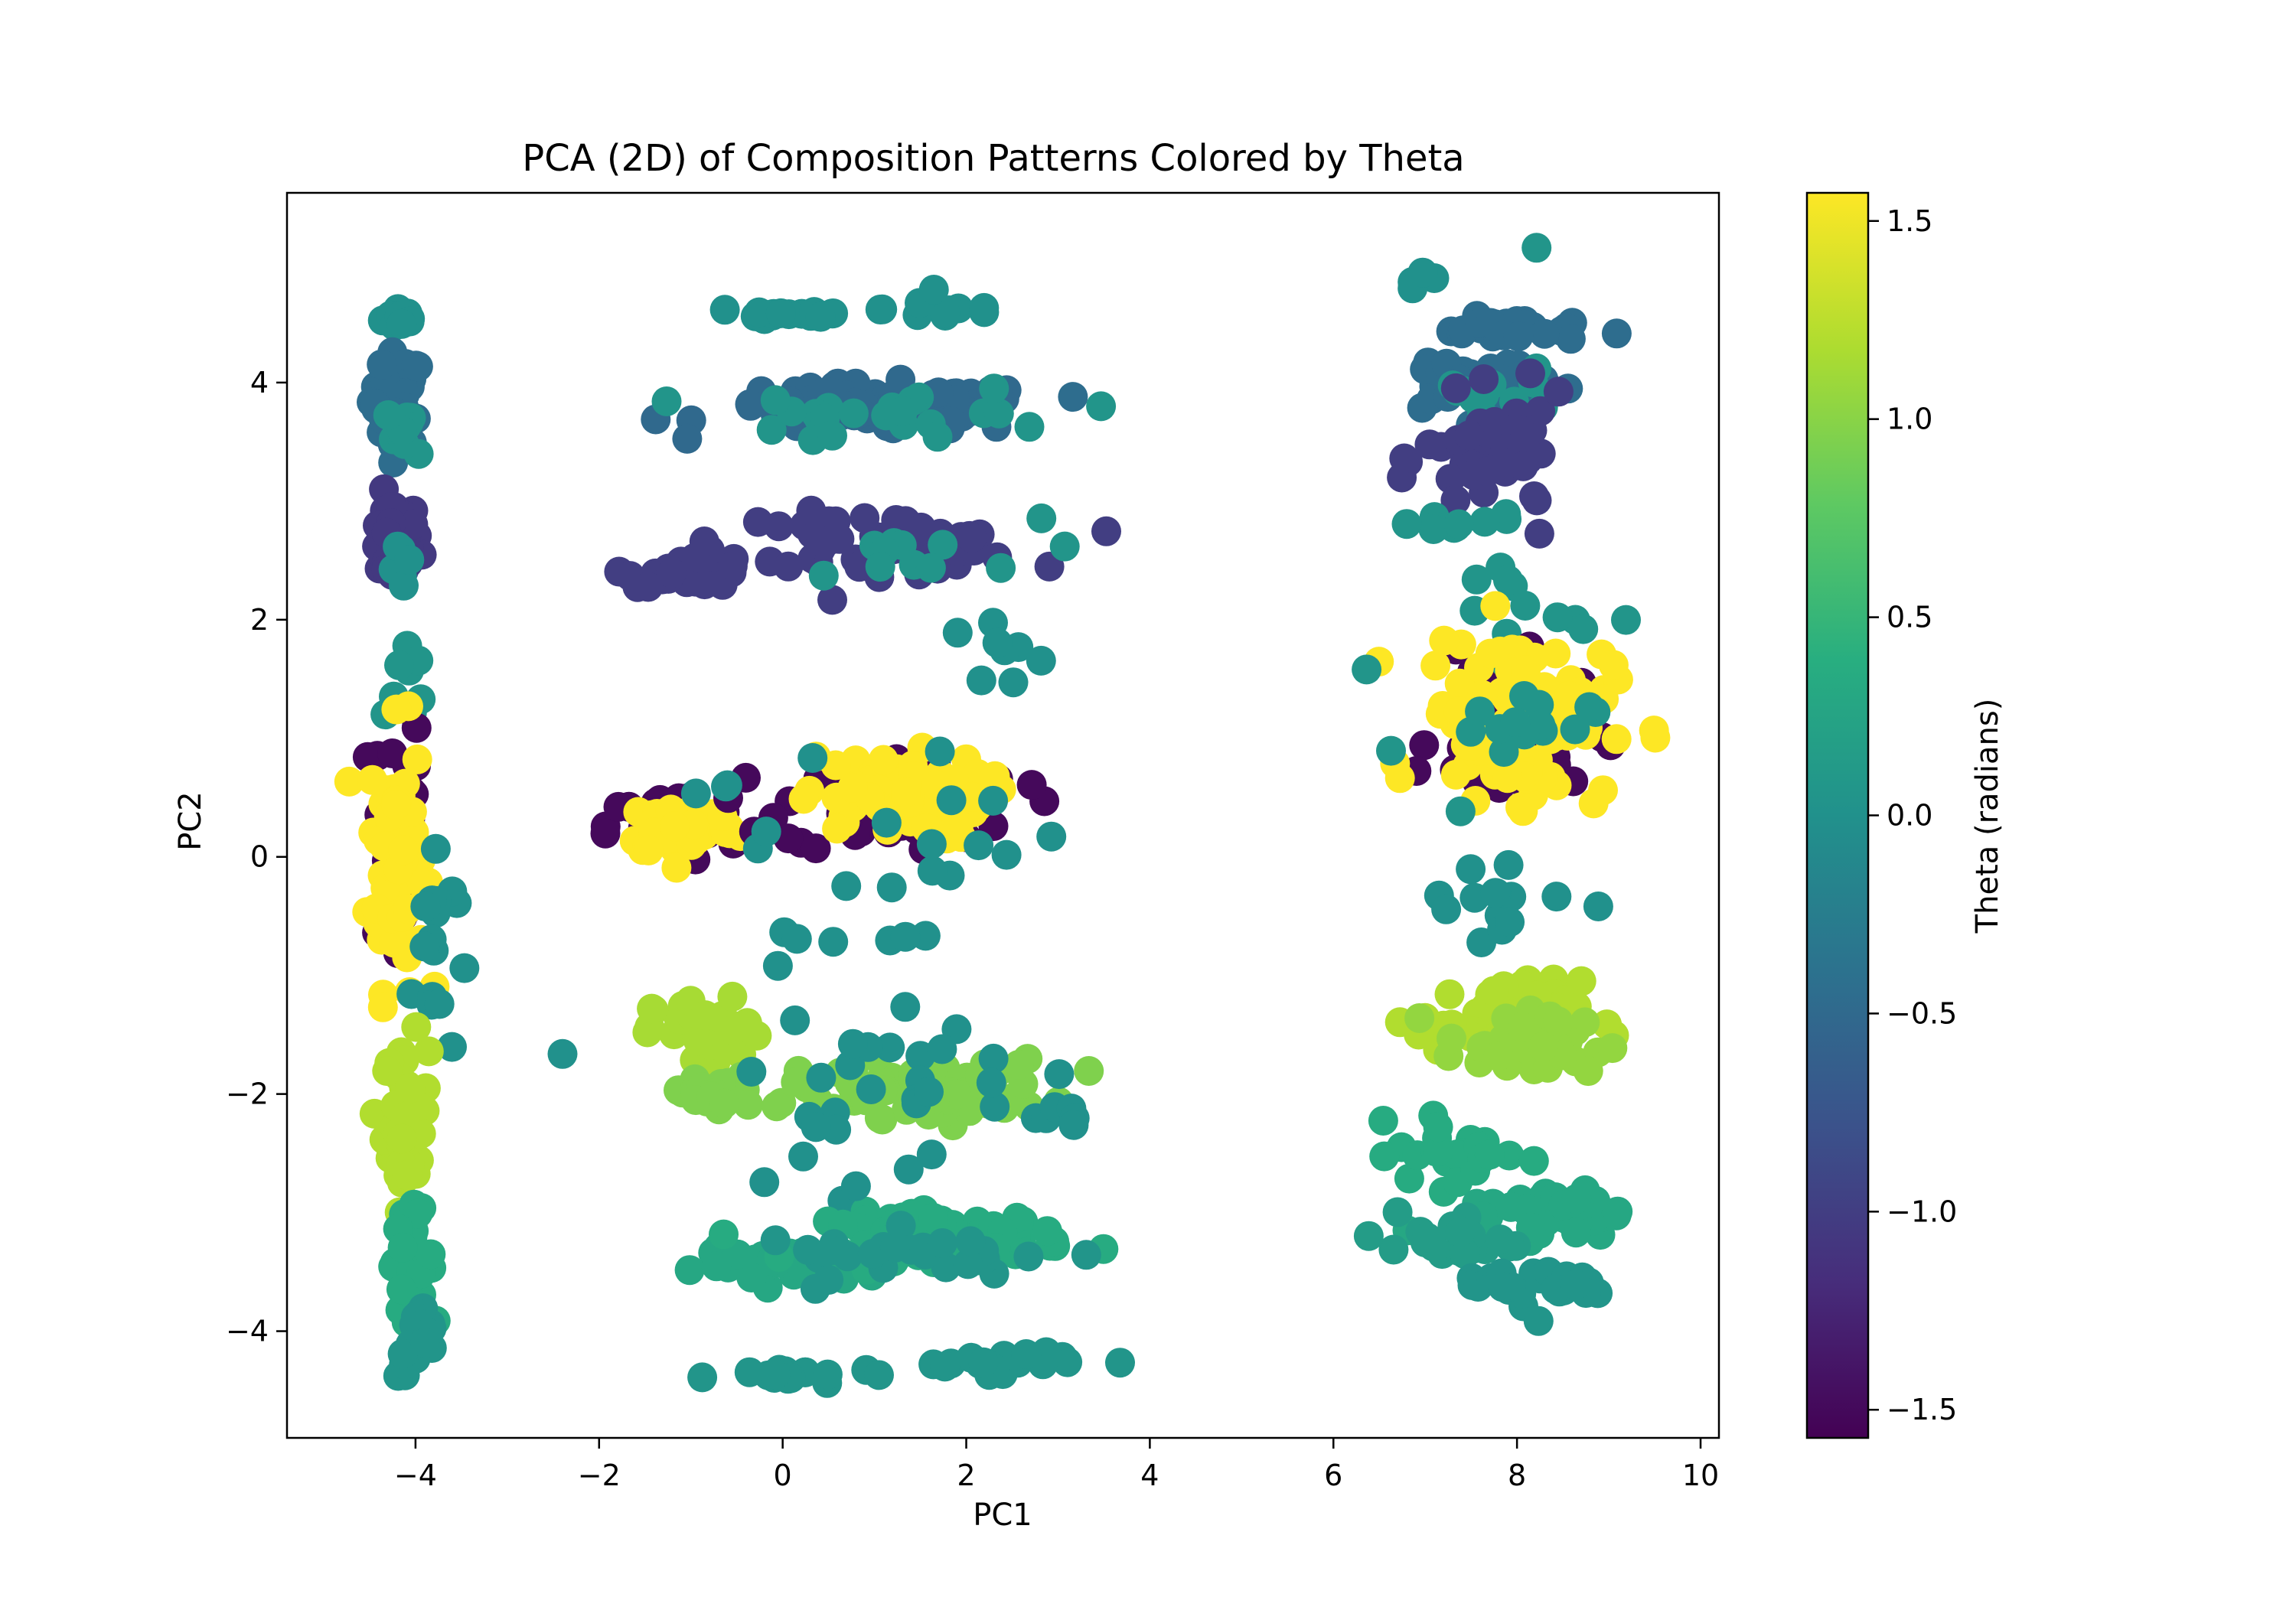 The height and width of the screenshot is (1607, 2296). I want to click on colorbar-tick-label: 0.0, so click(1909, 816).